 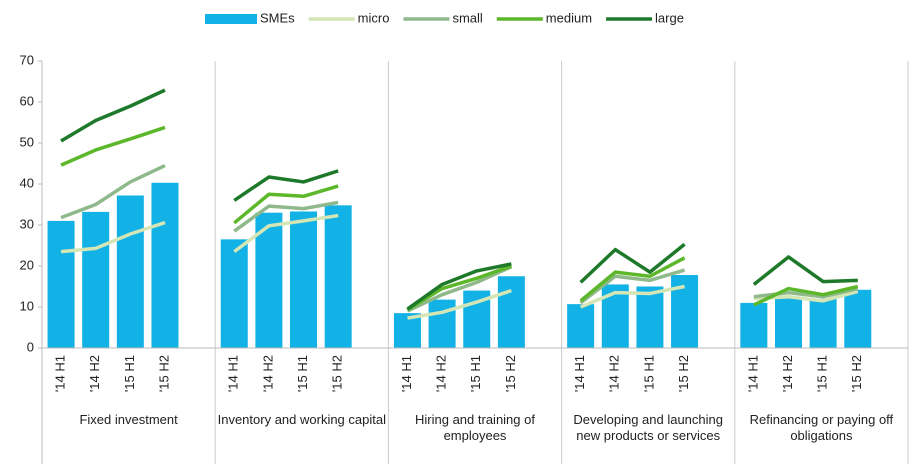 I want to click on y-tick-label: 50, so click(x=27, y=141).